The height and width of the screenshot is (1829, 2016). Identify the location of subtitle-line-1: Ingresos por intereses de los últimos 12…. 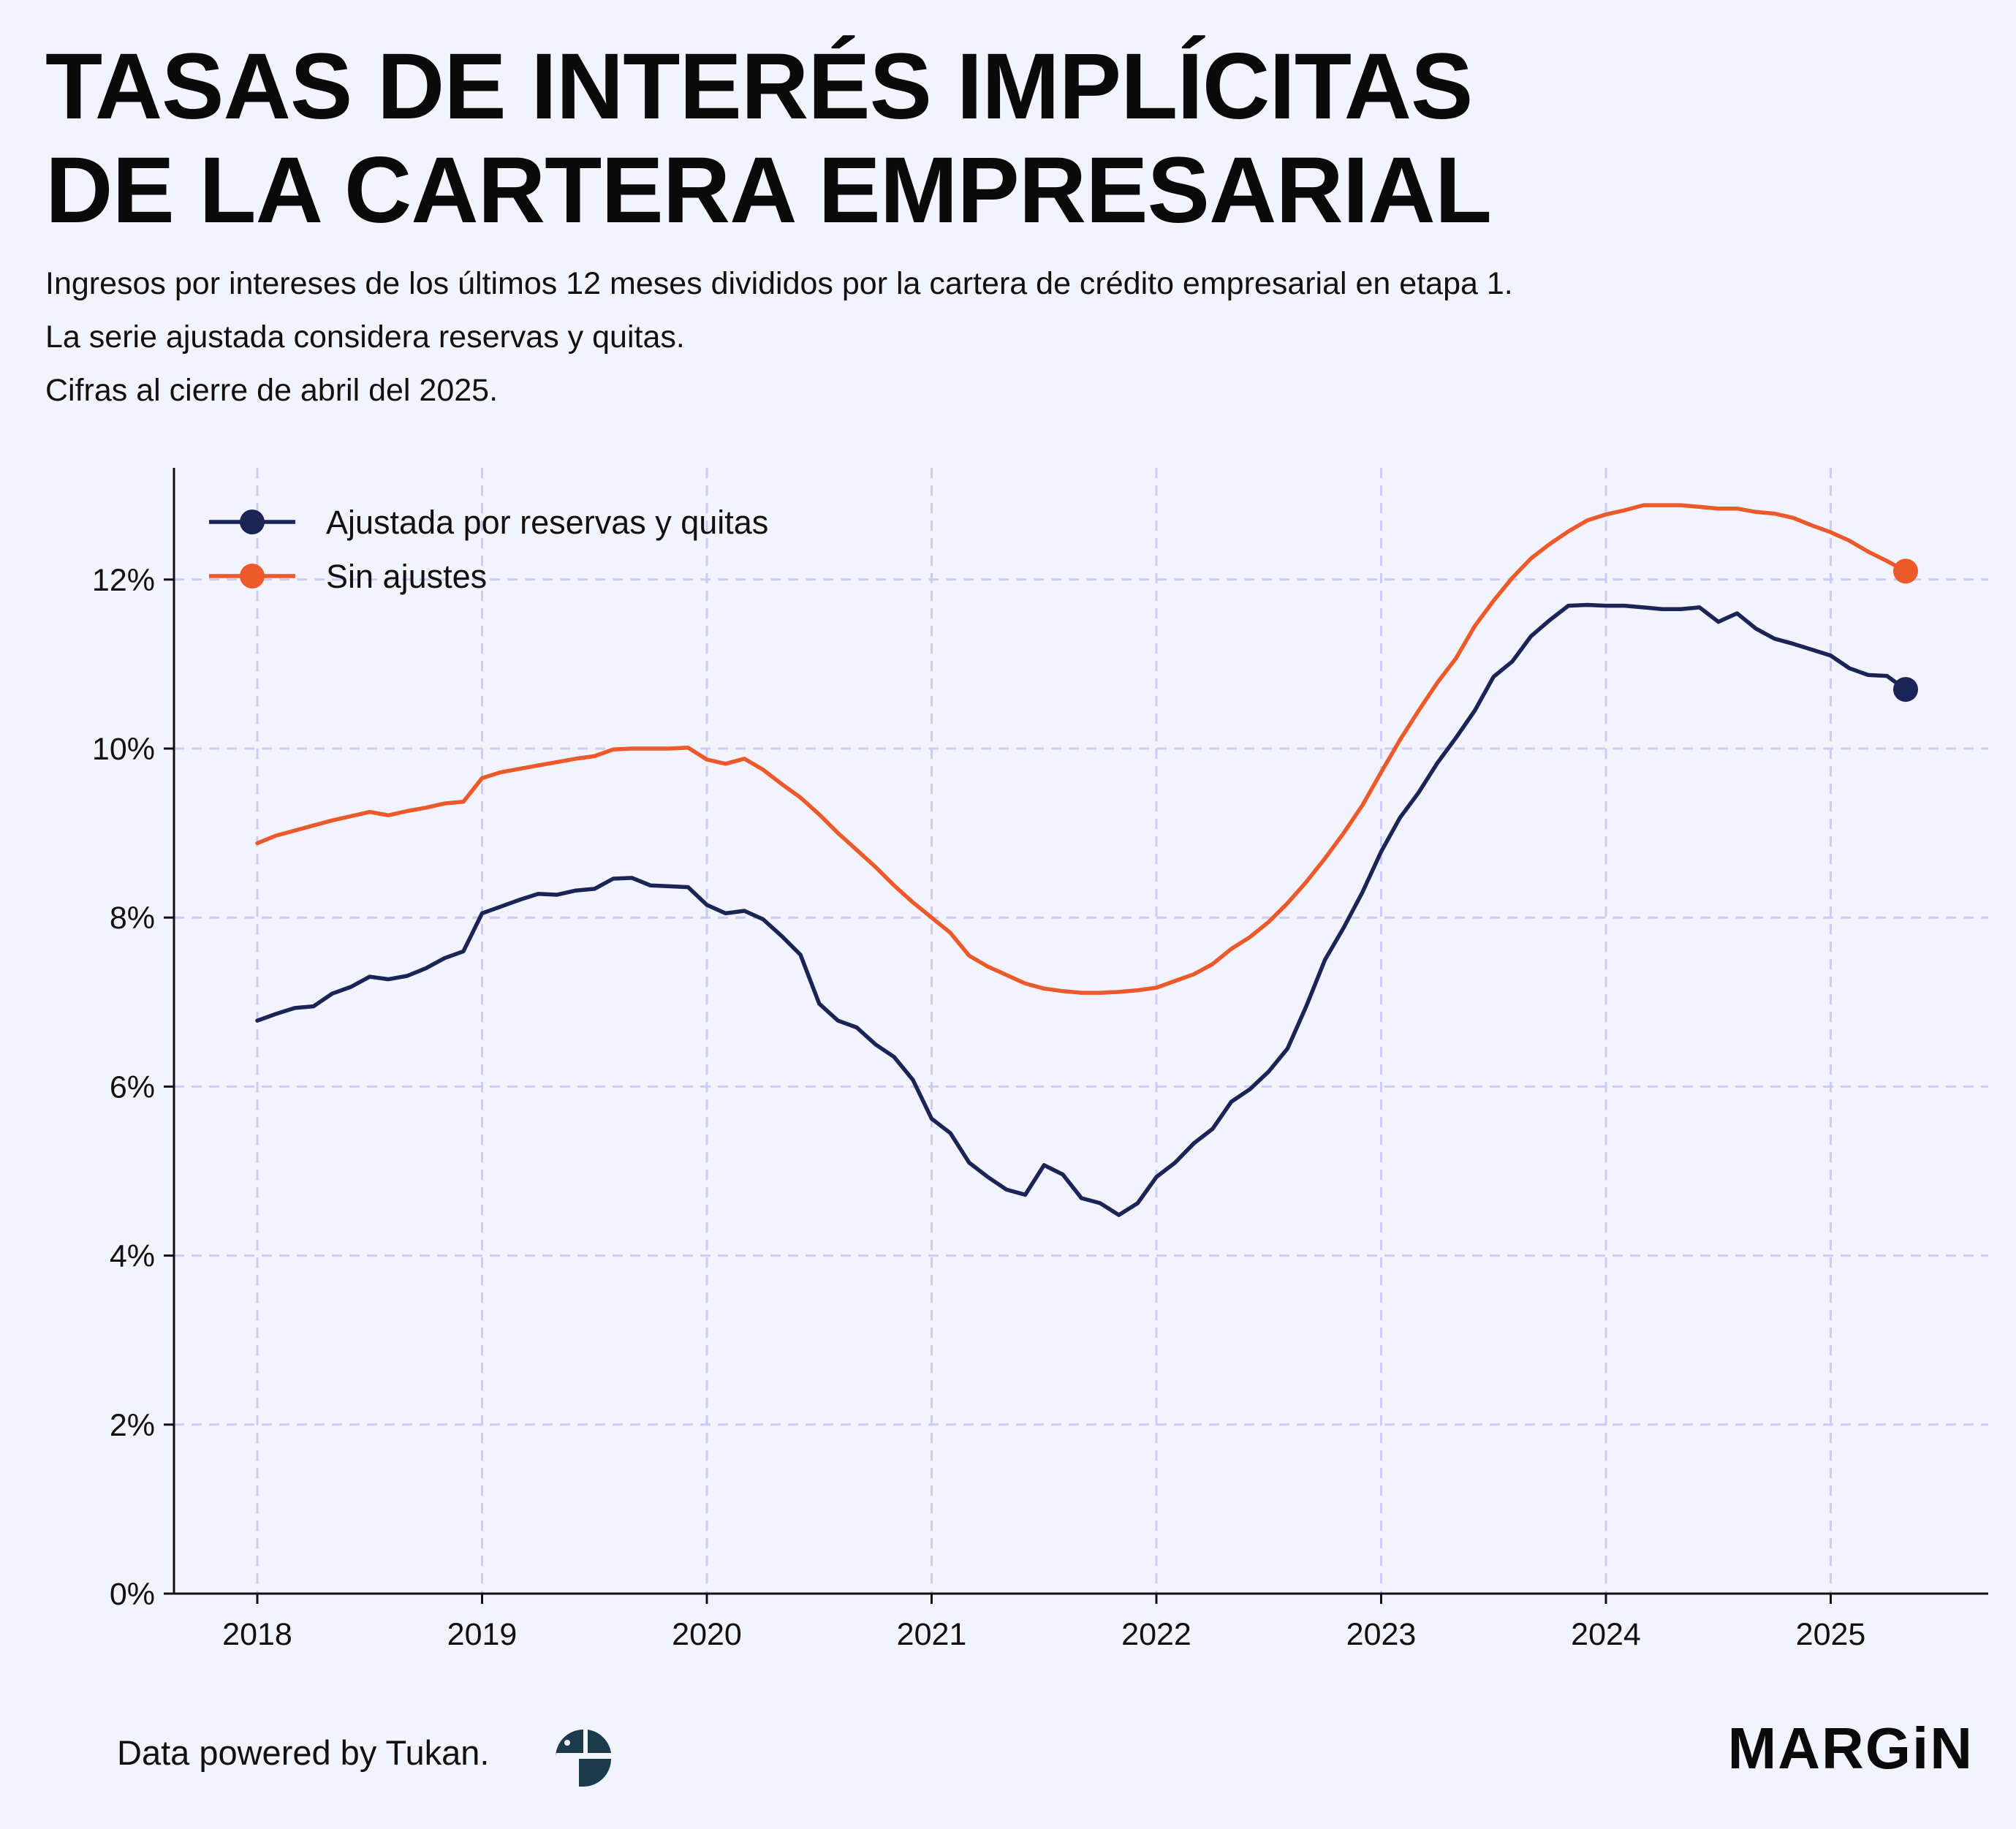
(779, 283).